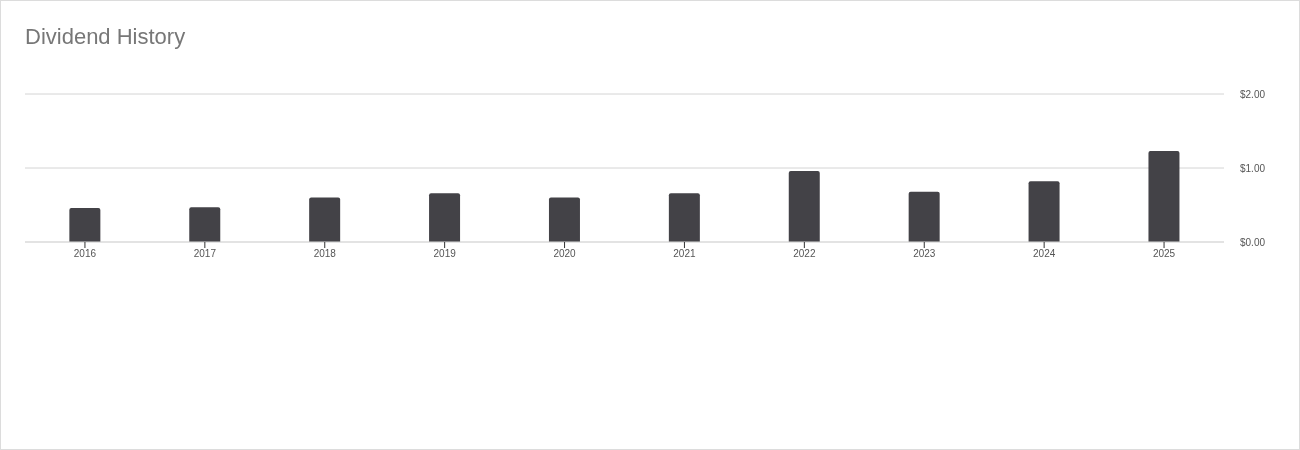 The width and height of the screenshot is (1300, 450). What do you see at coordinates (105, 37) in the screenshot?
I see `chart-title: Dividend History` at bounding box center [105, 37].